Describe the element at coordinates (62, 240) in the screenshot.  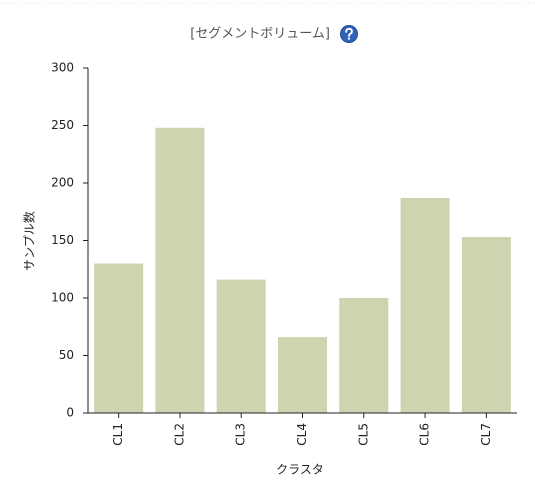
I see `y-tick-label: 150` at that location.